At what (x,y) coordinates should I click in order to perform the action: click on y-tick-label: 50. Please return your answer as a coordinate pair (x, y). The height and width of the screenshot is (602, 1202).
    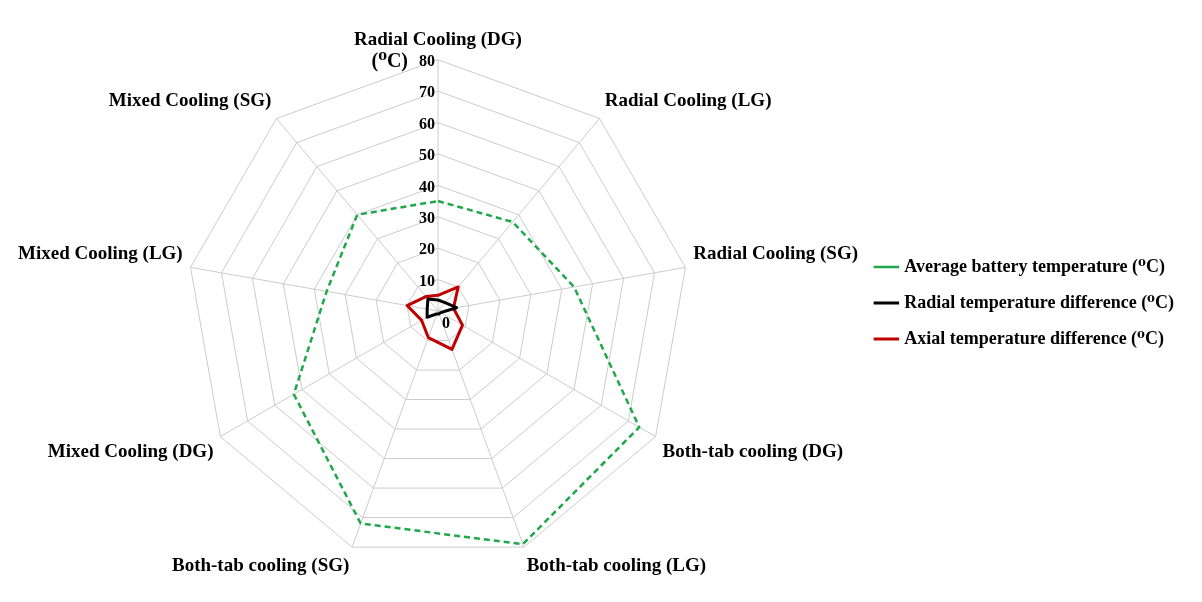
    Looking at the image, I should click on (427, 155).